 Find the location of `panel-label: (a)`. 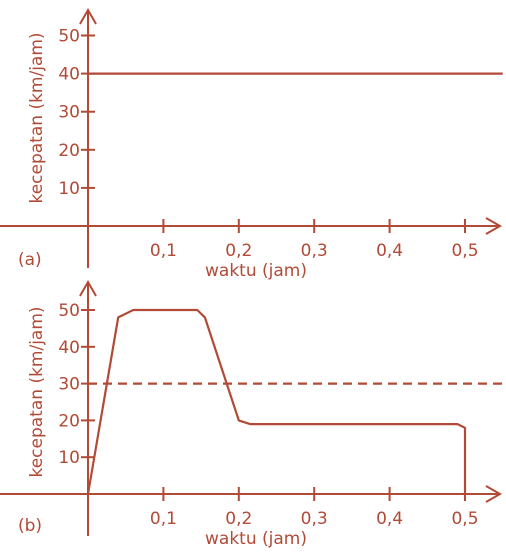

panel-label: (a) is located at coordinates (30, 260).